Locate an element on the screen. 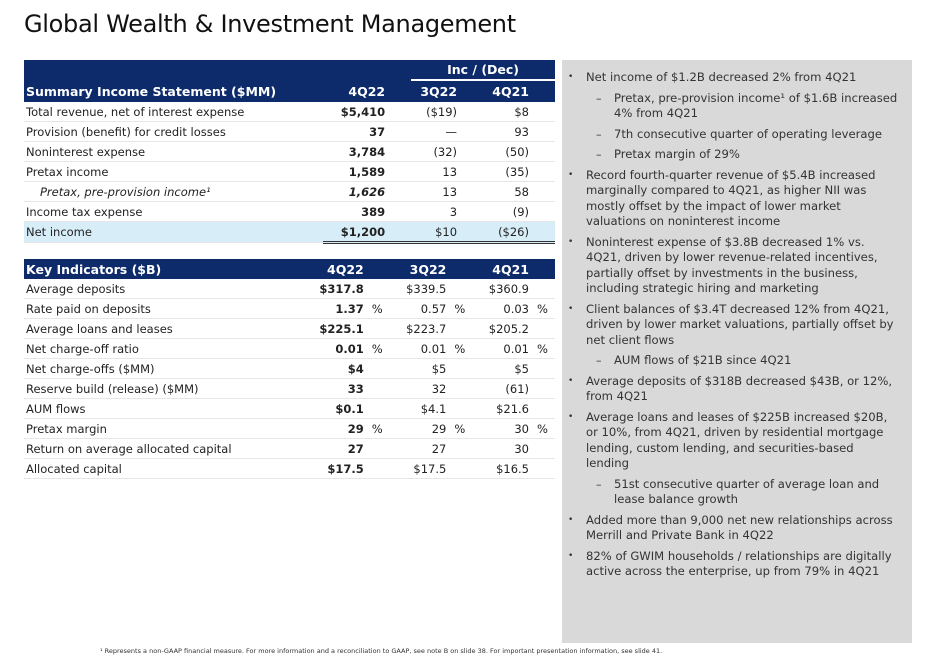 Image resolution: width=926 pixels, height=662 pixels. cell: Net charge-offs ($MM) is located at coordinates (163, 368).